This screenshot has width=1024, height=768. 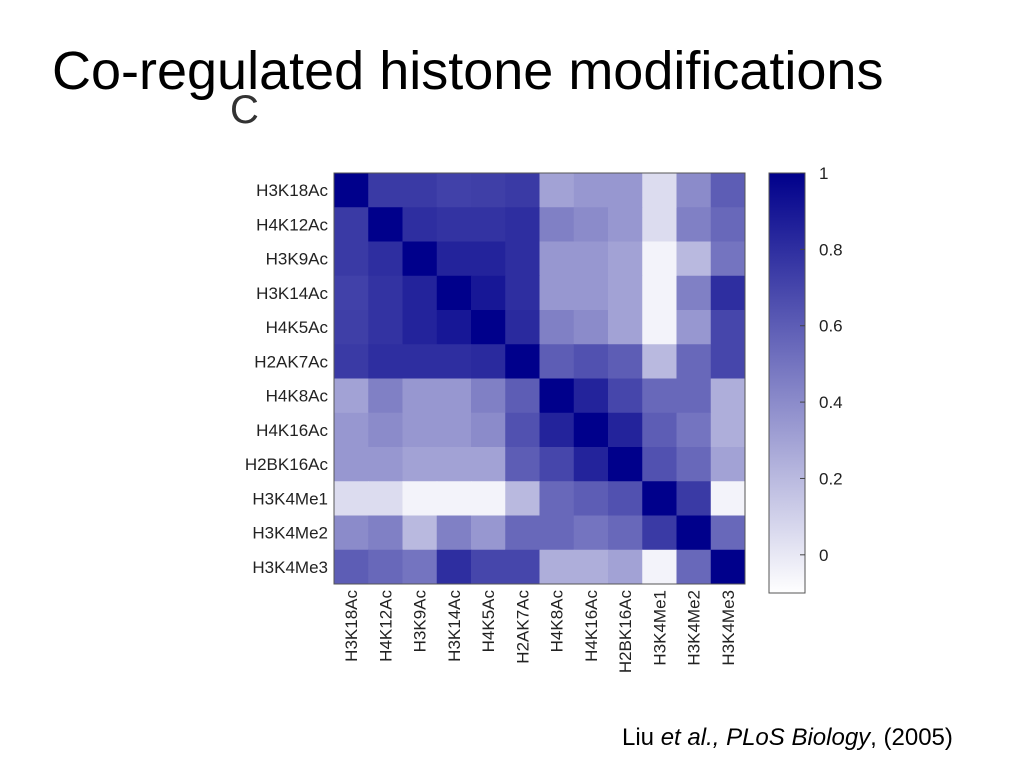 What do you see at coordinates (805, 379) in the screenshot?
I see `colorbar: 1 0.8 0.6 0.4 0.2 0` at bounding box center [805, 379].